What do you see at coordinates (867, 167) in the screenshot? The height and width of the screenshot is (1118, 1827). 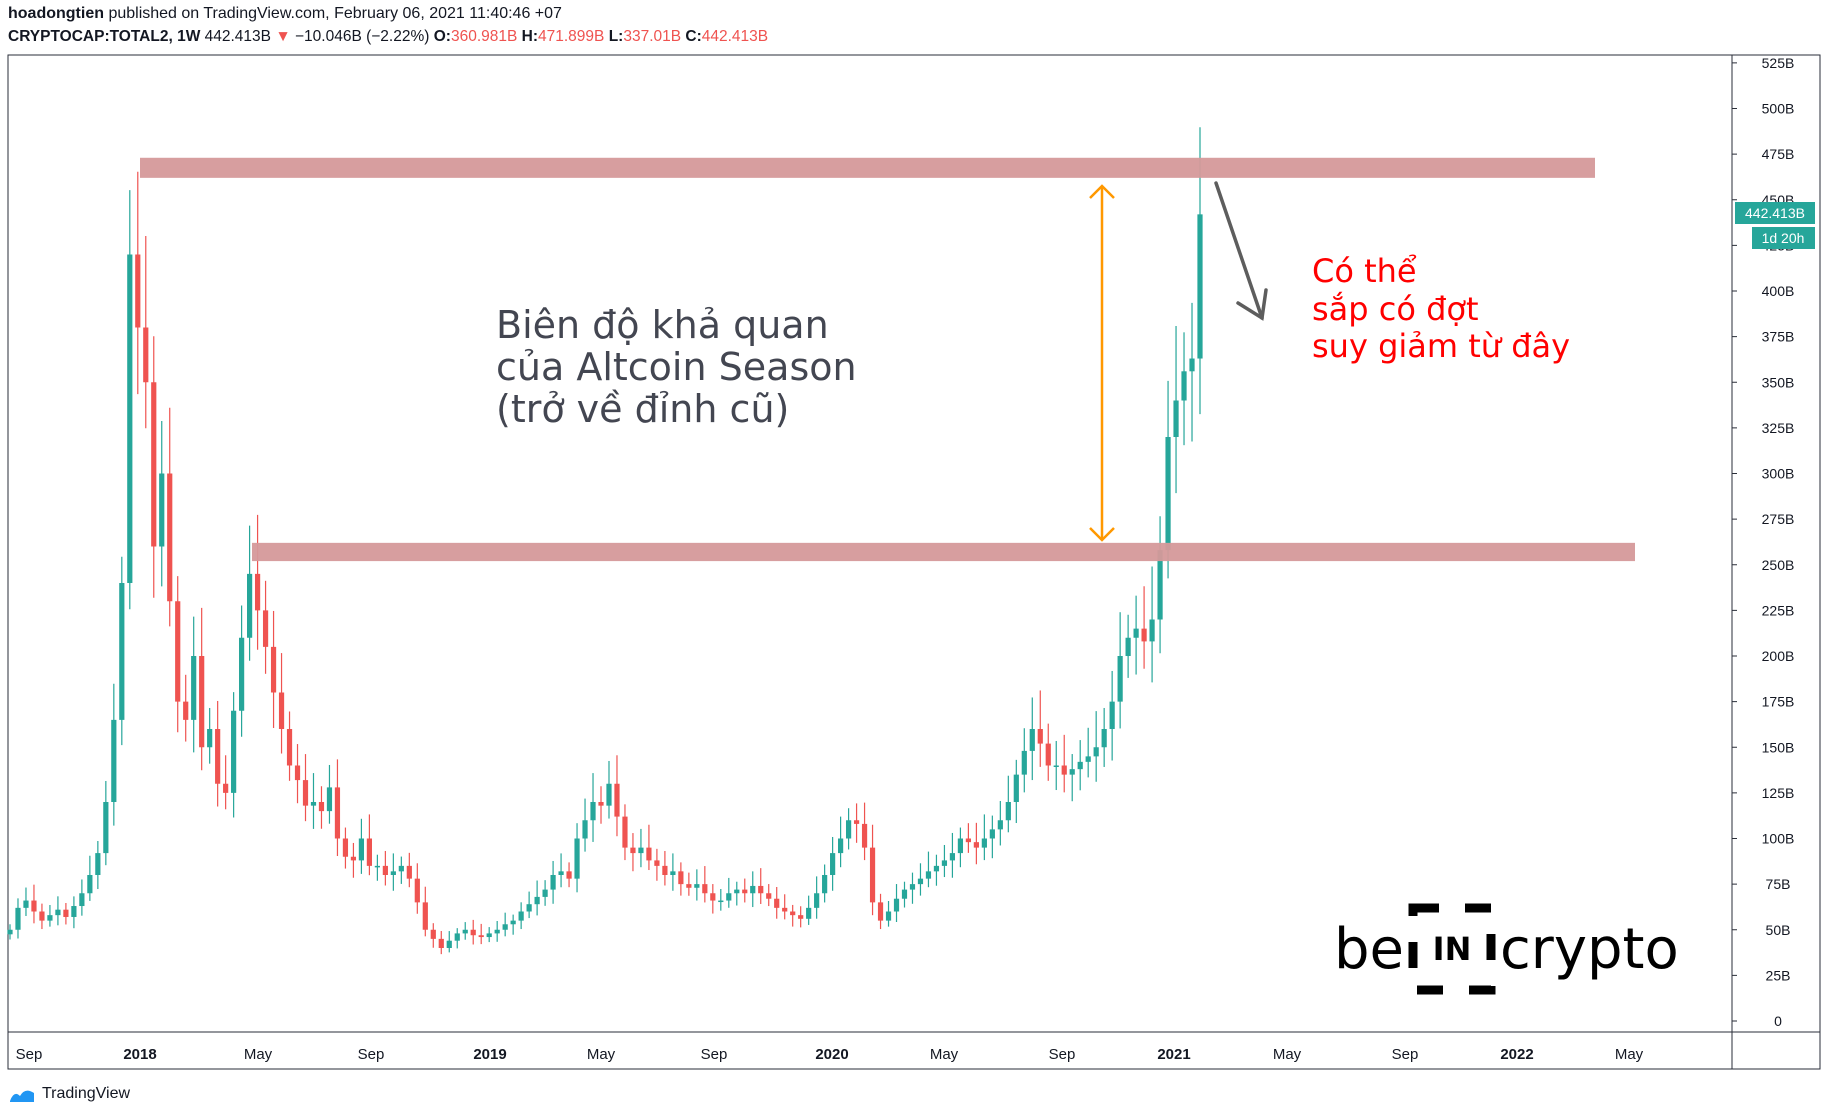 I see `resistance-zone` at bounding box center [867, 167].